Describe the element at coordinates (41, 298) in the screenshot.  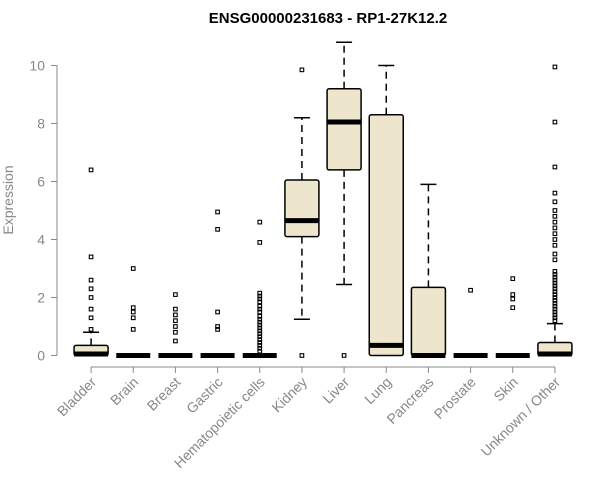
I see `y-tick-label: 2` at that location.